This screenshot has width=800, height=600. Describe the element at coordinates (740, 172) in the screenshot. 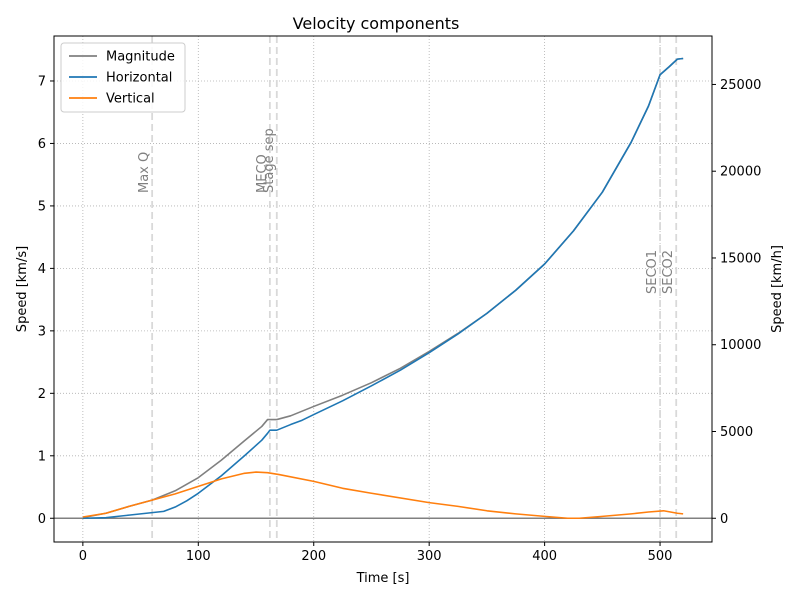

I see `y-right-tick-label: 20000` at that location.